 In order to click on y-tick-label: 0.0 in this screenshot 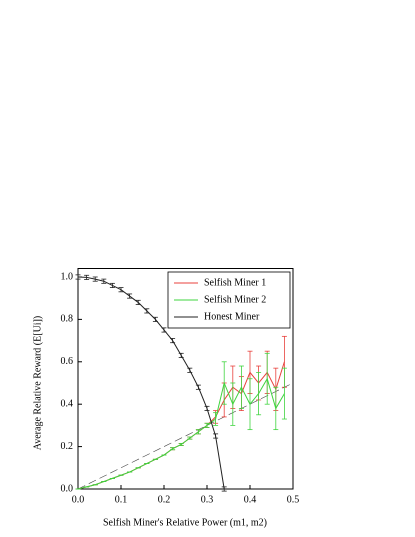, I will do `click(67, 488)`.